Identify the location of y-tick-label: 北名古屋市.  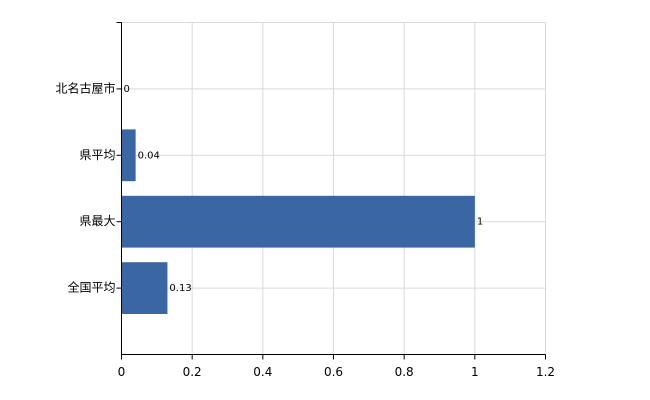
(85, 87).